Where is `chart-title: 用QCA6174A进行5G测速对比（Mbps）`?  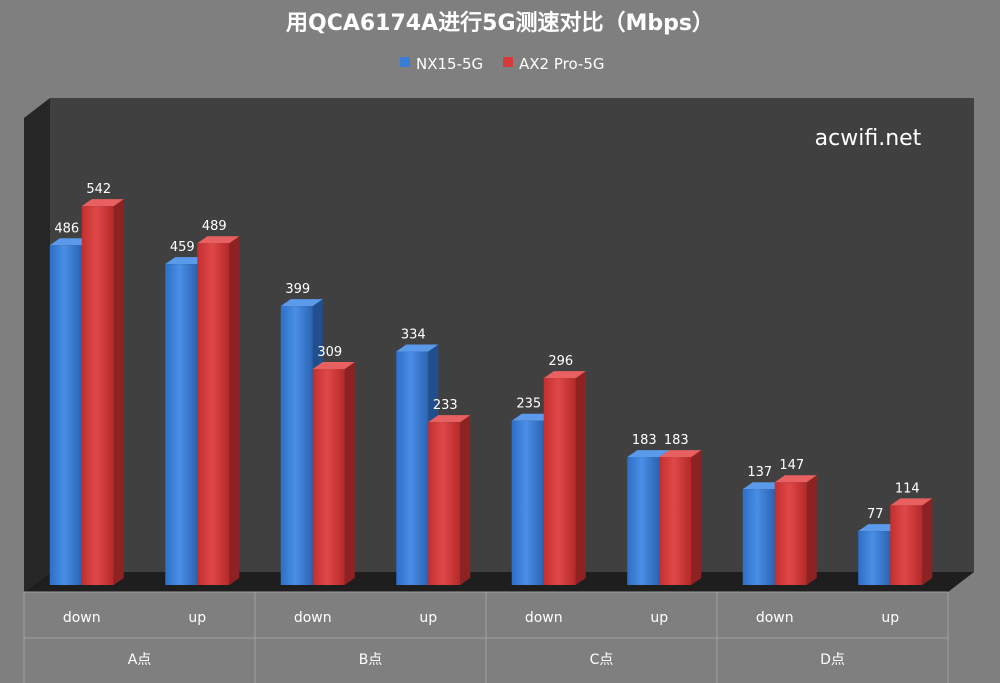 chart-title: 用QCA6174A进行5G测速对比（Mbps） is located at coordinates (500, 23).